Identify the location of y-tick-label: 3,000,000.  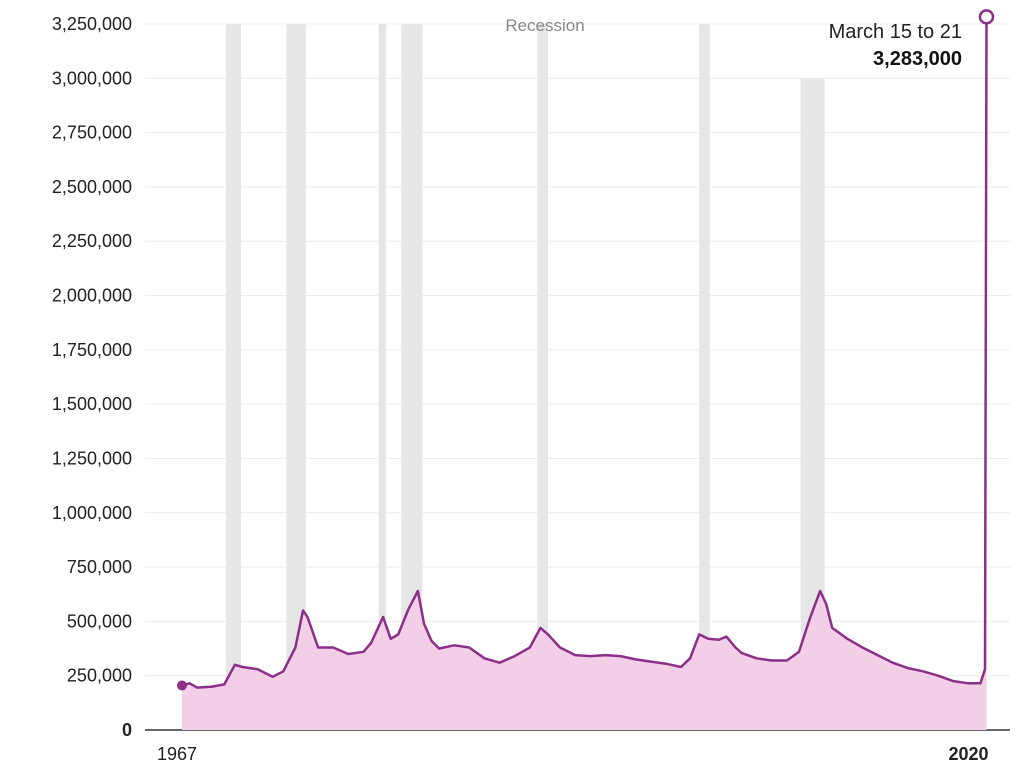
(92, 78).